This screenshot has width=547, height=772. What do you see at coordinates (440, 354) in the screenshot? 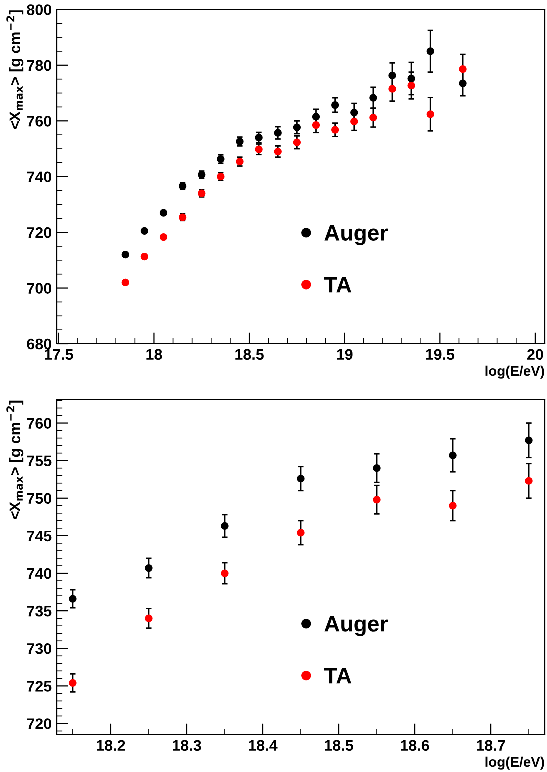
I see `x-tick-label: 19.5` at bounding box center [440, 354].